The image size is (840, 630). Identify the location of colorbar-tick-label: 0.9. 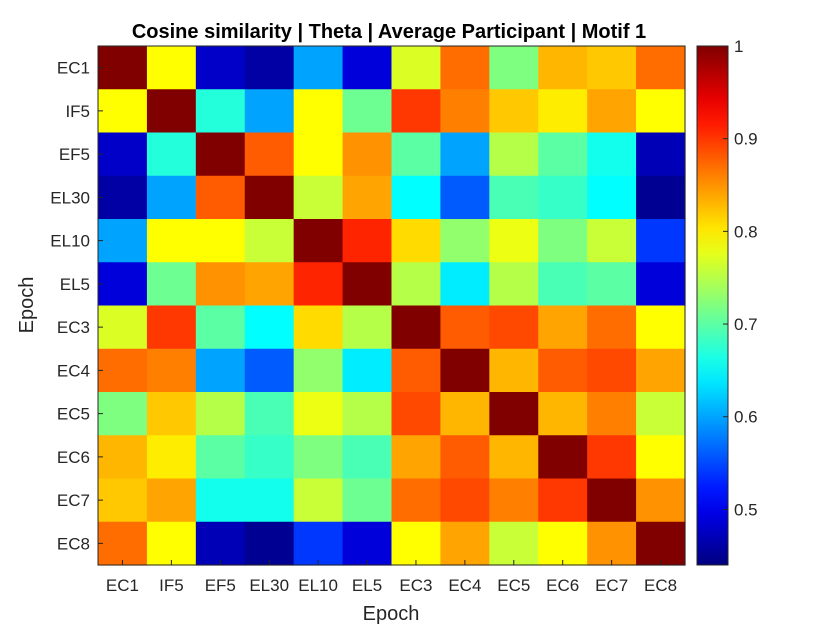
(746, 139).